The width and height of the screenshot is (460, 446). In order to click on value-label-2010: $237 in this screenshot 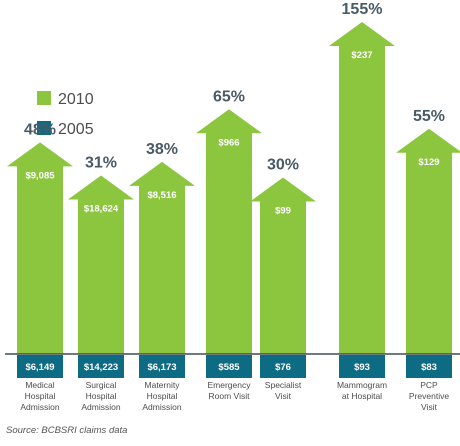, I will do `click(361, 55)`.